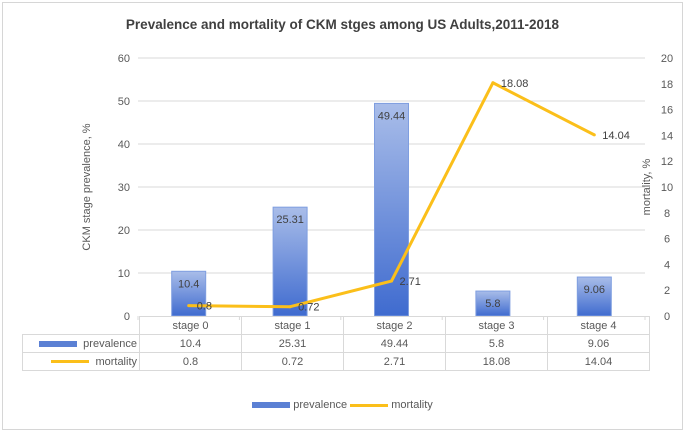 The height and width of the screenshot is (433, 685). Describe the element at coordinates (412, 405) in the screenshot. I see `legend-mortality-label: mortality` at that location.